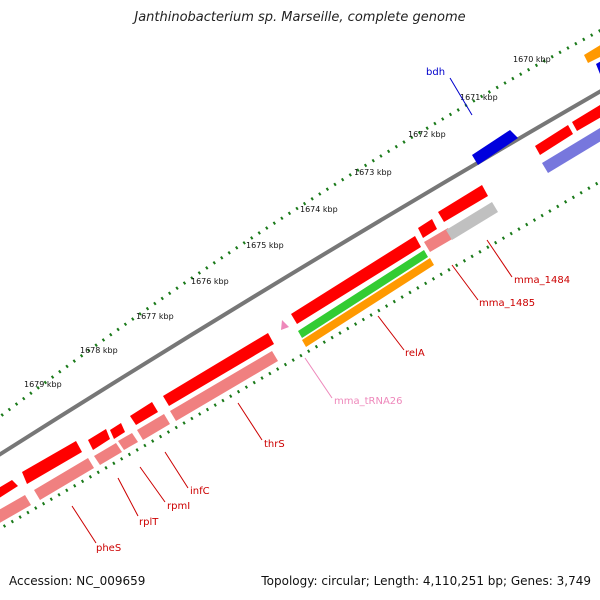  I want to click on tick-label: 1674 kbp, so click(319, 209).